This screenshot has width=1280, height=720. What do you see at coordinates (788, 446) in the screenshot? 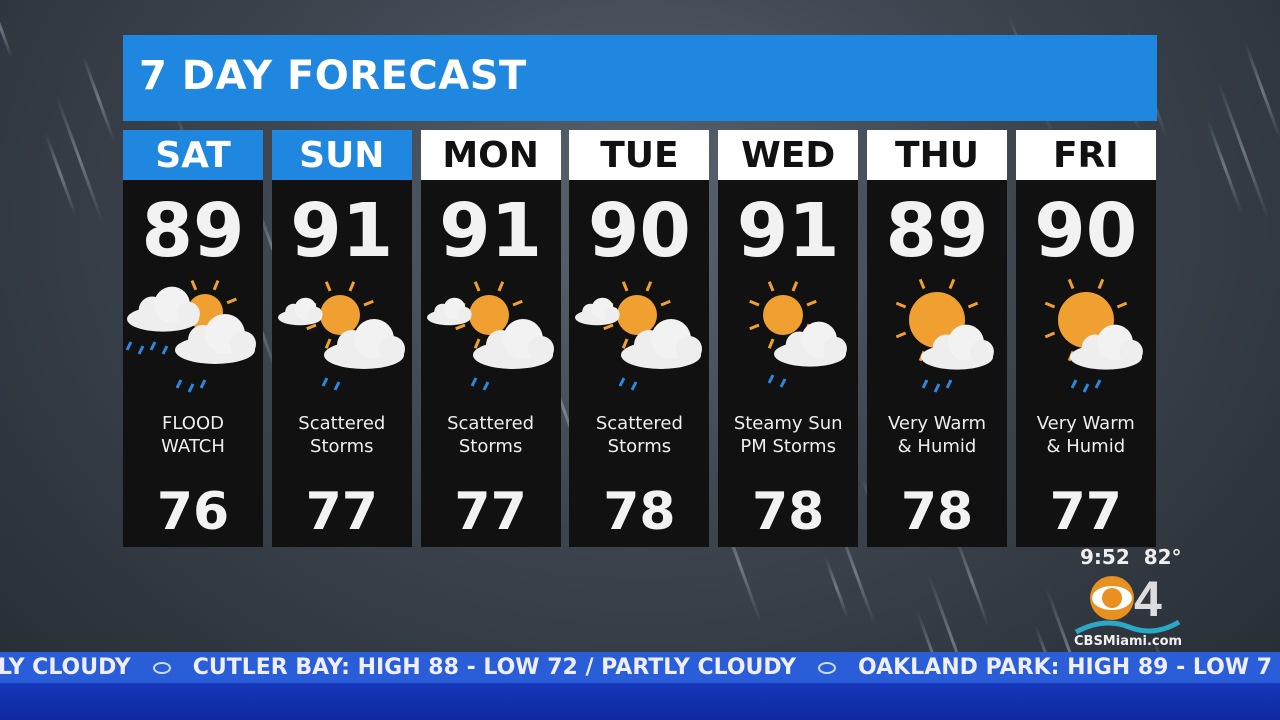
I see `desc-line: PM Storms` at bounding box center [788, 446].